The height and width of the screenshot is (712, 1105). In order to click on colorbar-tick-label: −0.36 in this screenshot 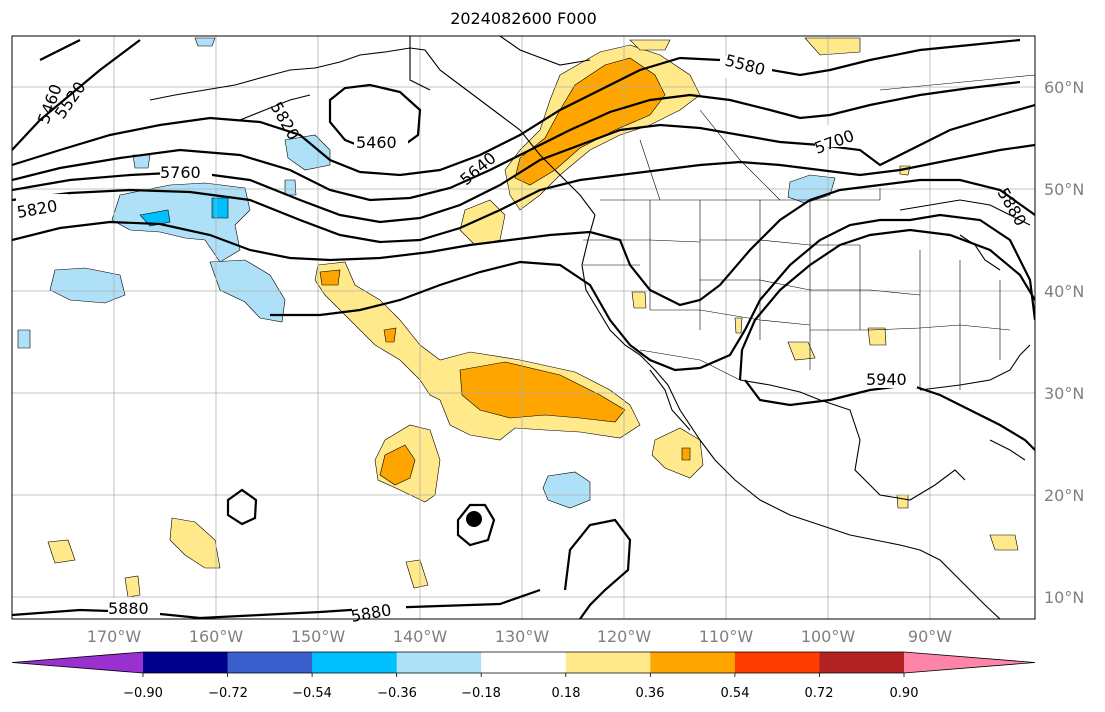, I will do `click(397, 693)`.